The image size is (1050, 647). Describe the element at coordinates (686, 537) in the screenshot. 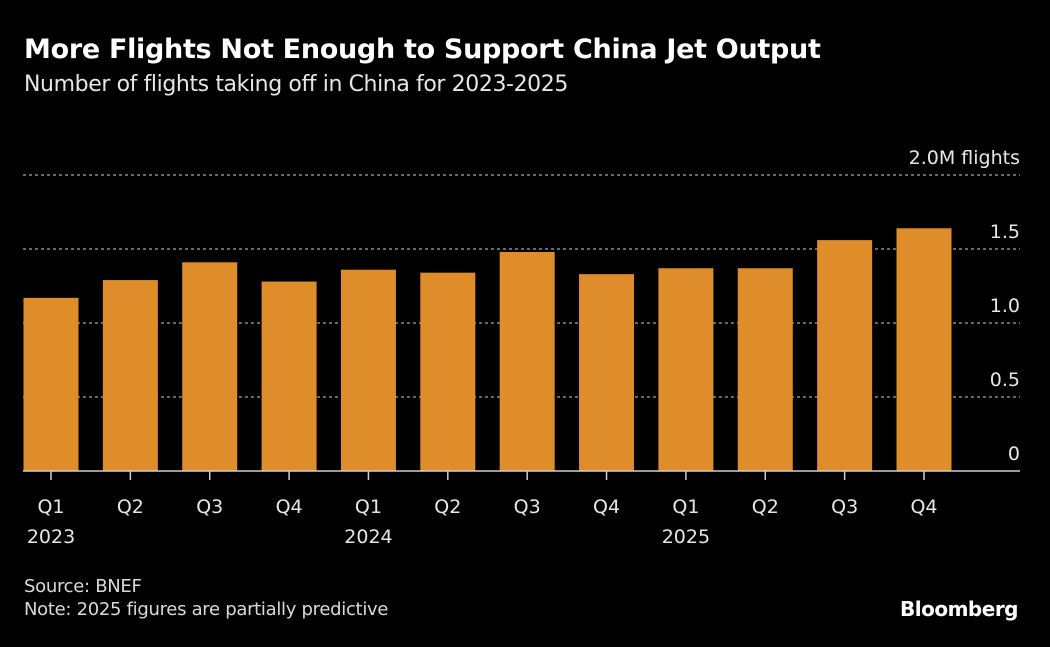

I see `year-label: 2025` at that location.